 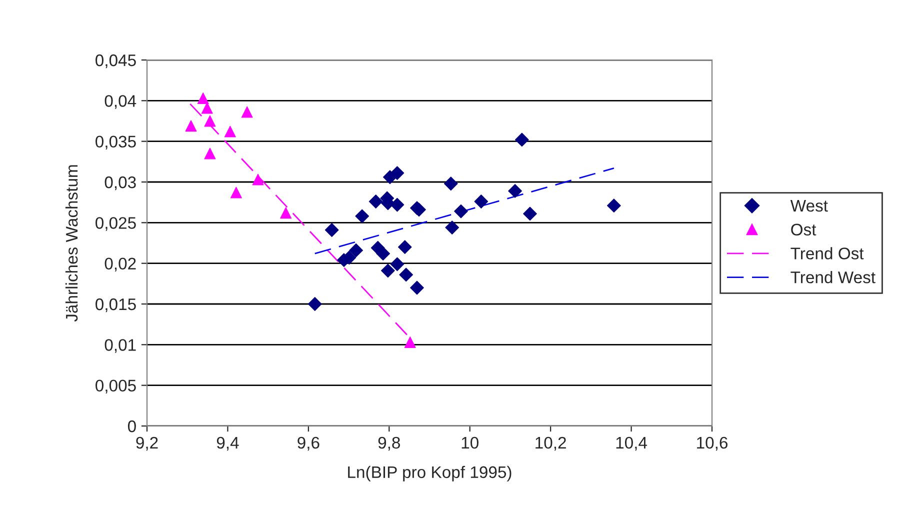 What do you see at coordinates (470, 442) in the screenshot?
I see `x-tick-label: 10` at bounding box center [470, 442].